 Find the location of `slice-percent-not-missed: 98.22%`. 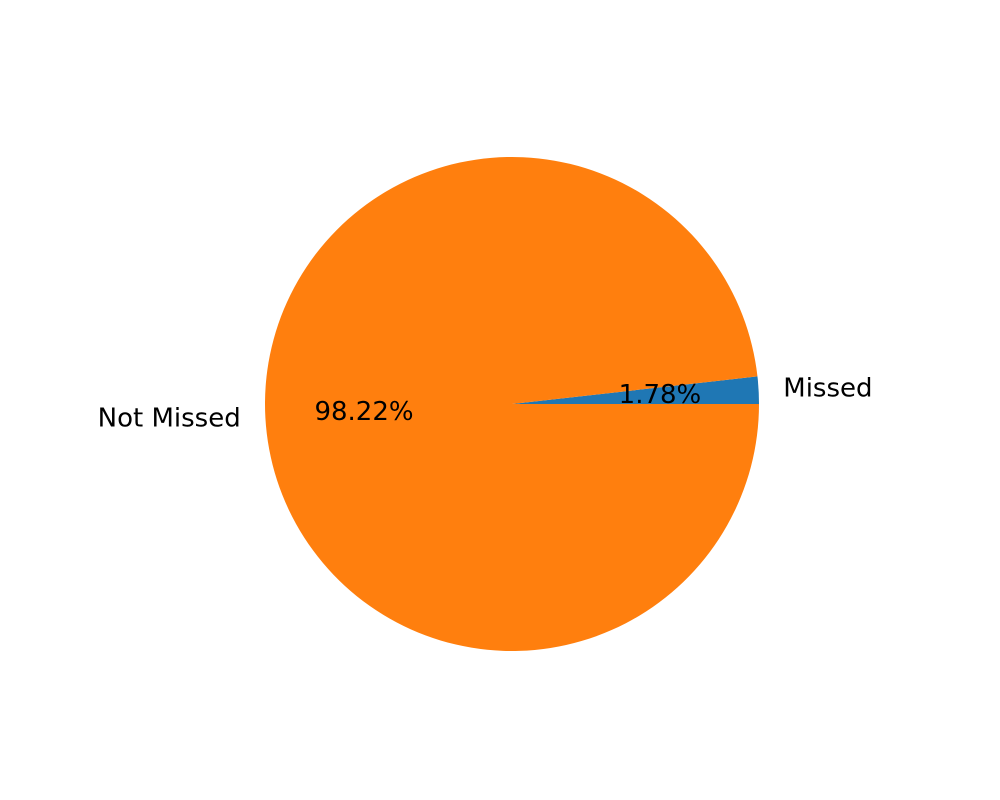

slice-percent-not-missed: 98.22% is located at coordinates (363, 412).